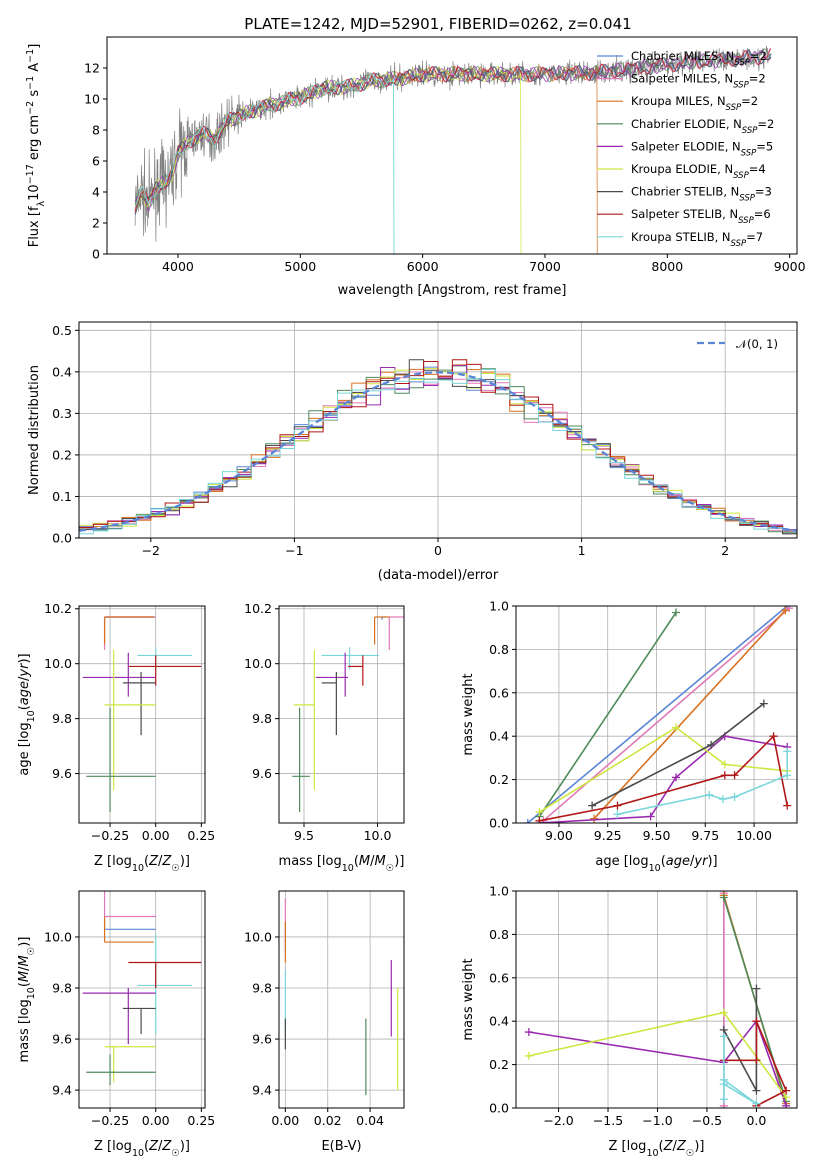  What do you see at coordinates (757, 344) in the screenshot?
I see `legend-label: 𝒩(0, 1)` at bounding box center [757, 344].